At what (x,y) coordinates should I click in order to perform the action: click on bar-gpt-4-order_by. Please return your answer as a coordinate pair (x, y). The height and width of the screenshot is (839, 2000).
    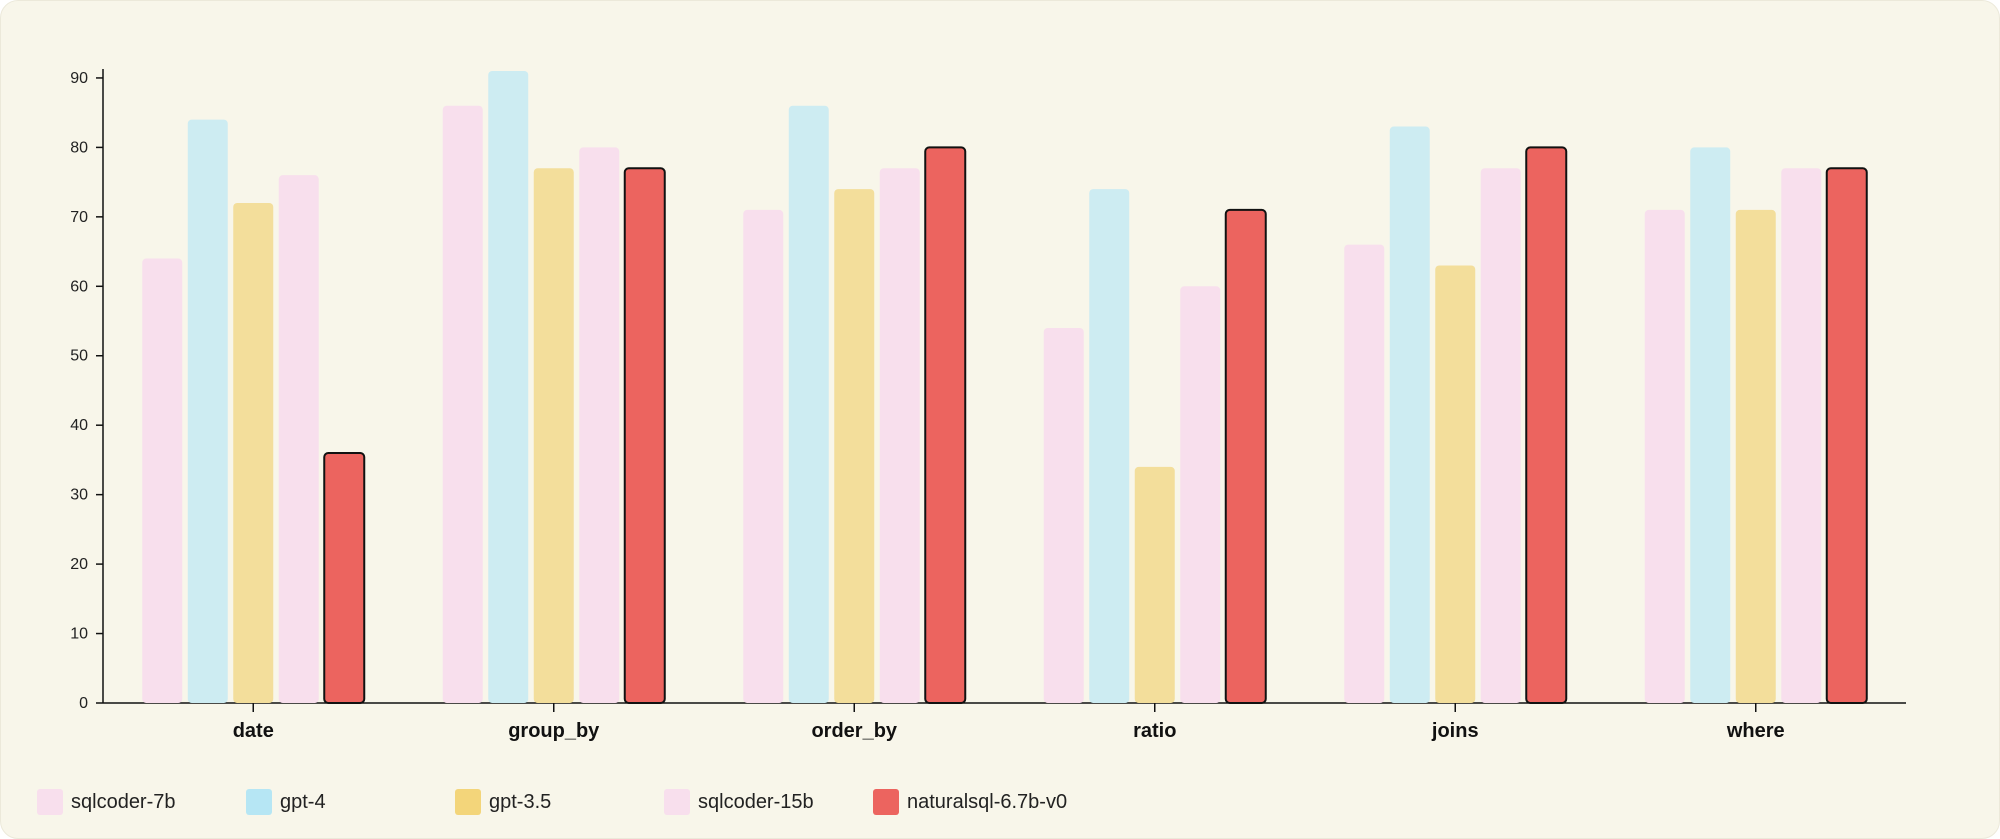
    Looking at the image, I should click on (808, 404).